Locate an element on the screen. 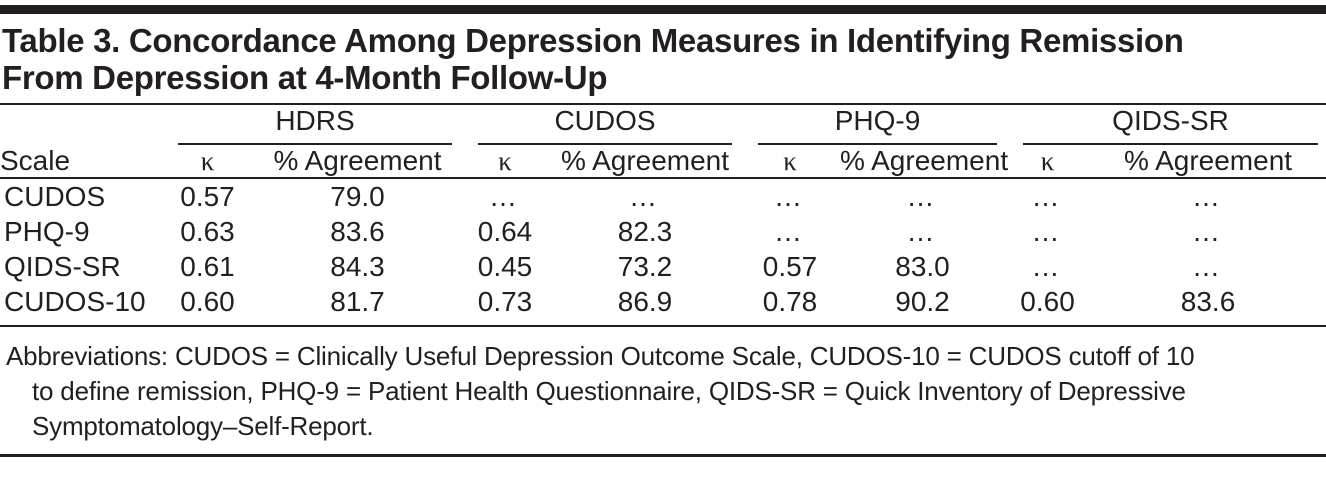 This screenshot has width=1326, height=484. kappa-column-header-hdrs: κ is located at coordinates (207, 162).